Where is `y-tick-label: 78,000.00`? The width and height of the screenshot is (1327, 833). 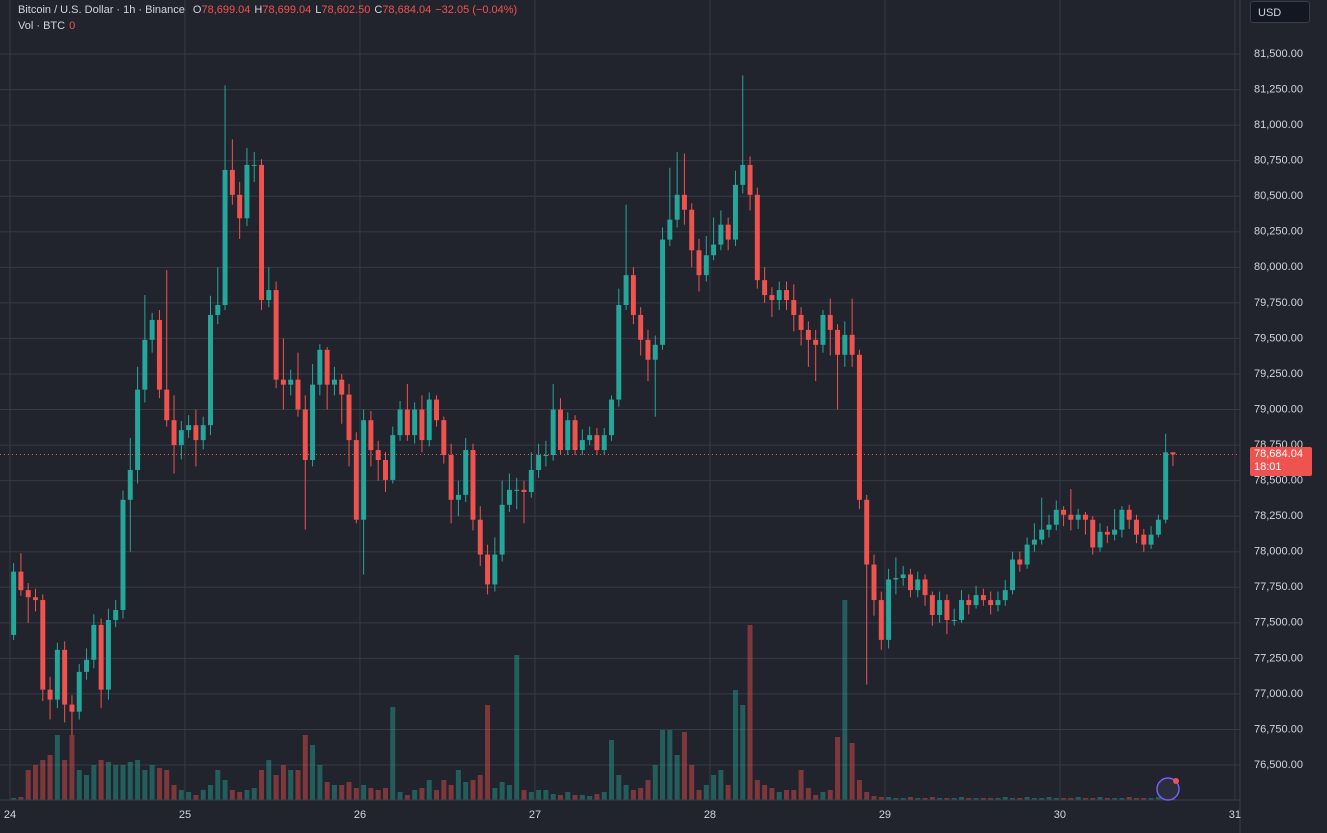 y-tick-label: 78,000.00 is located at coordinates (1278, 552).